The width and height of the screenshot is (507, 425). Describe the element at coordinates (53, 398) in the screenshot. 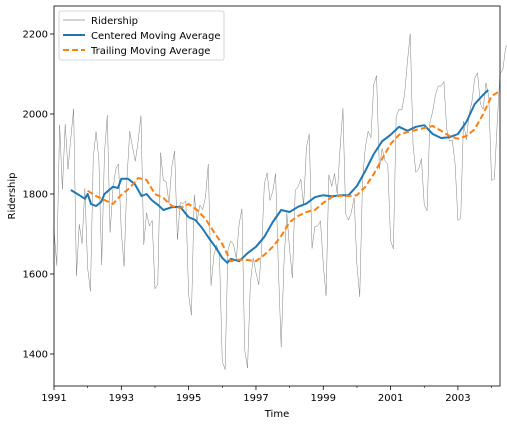

I see `x-tick-label: 1991` at that location.